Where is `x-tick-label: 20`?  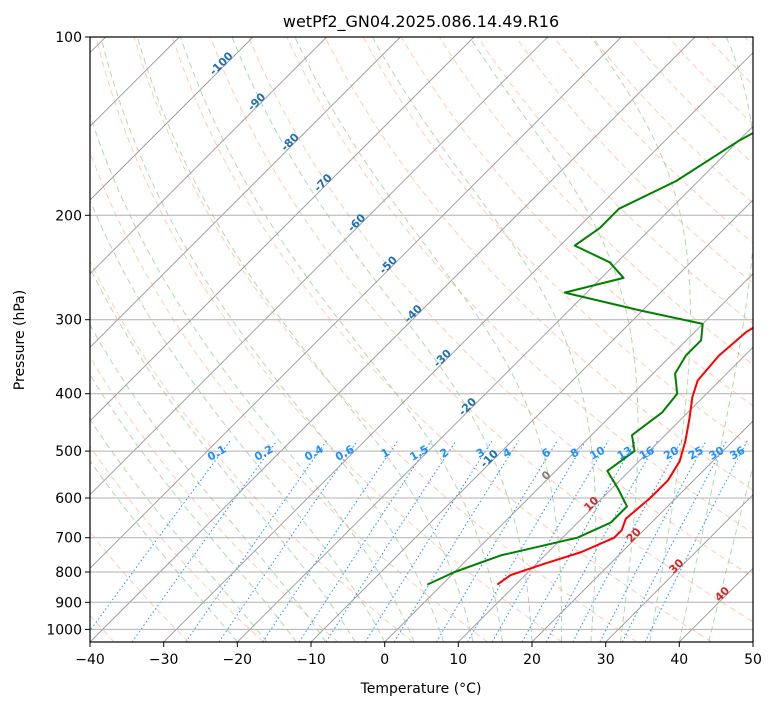 x-tick-label: 20 is located at coordinates (532, 660).